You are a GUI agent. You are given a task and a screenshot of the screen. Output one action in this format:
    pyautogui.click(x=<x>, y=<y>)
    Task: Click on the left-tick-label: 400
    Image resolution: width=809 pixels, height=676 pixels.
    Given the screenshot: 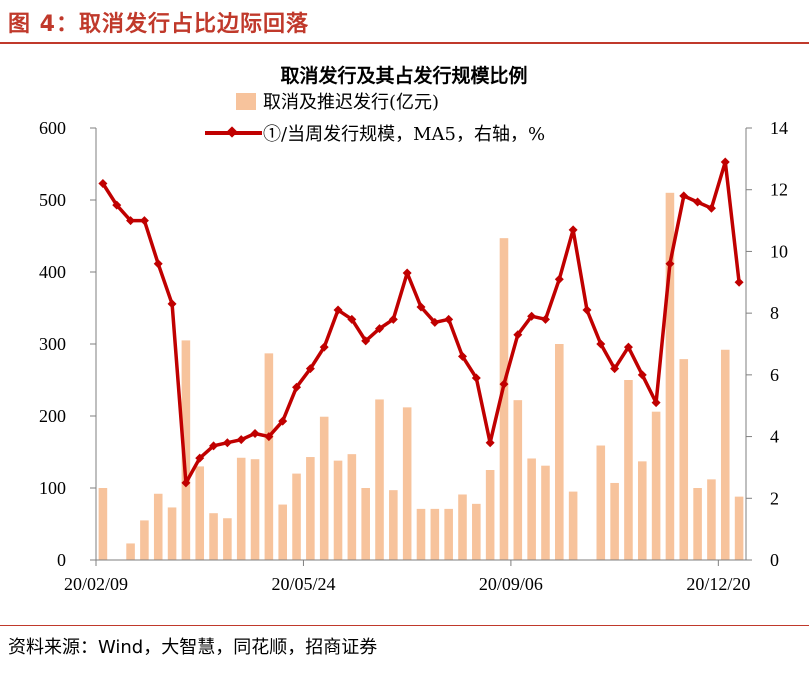 What is the action you would take?
    pyautogui.click(x=52, y=272)
    